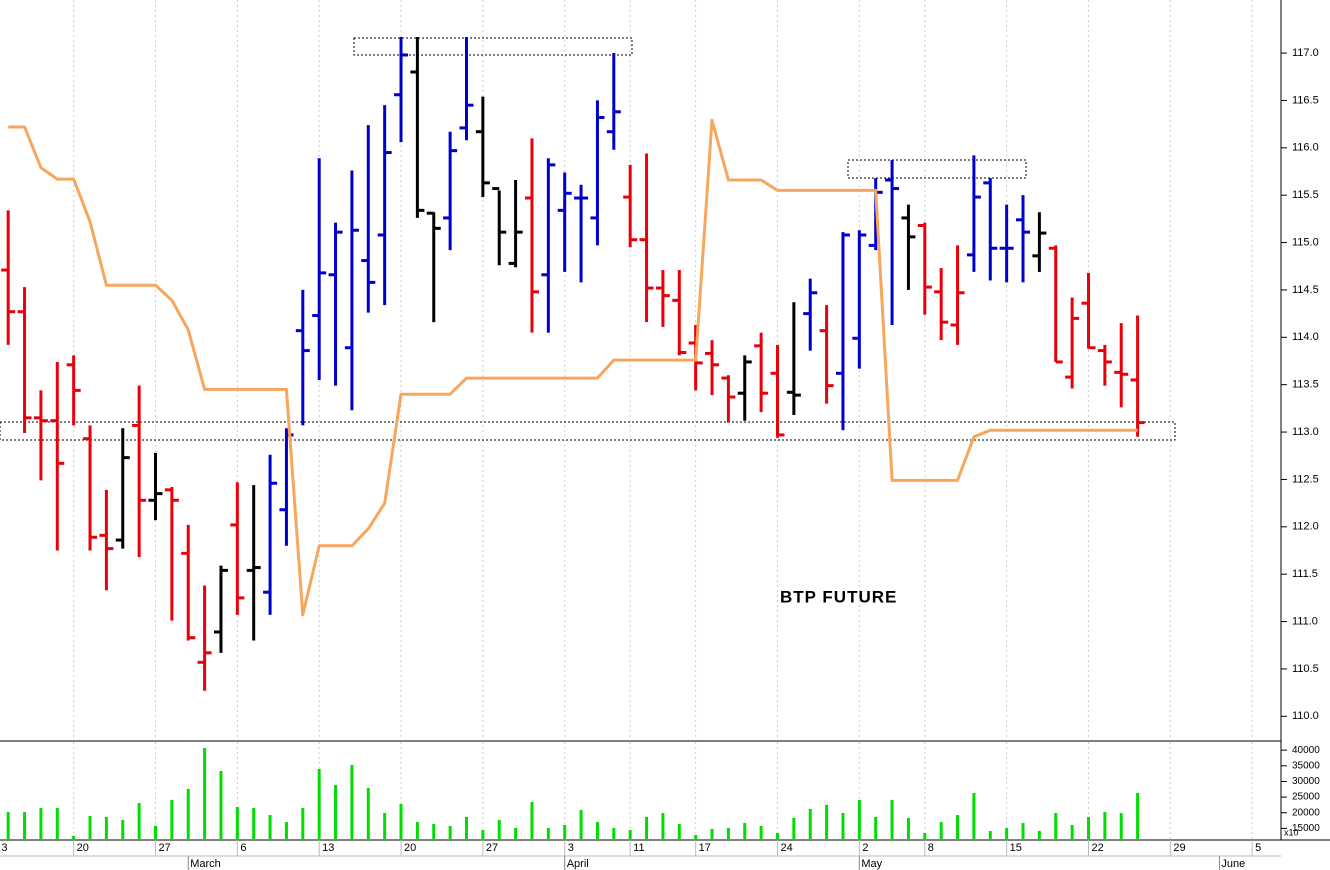  What do you see at coordinates (638, 848) in the screenshot?
I see `x-tick-label: 11` at bounding box center [638, 848].